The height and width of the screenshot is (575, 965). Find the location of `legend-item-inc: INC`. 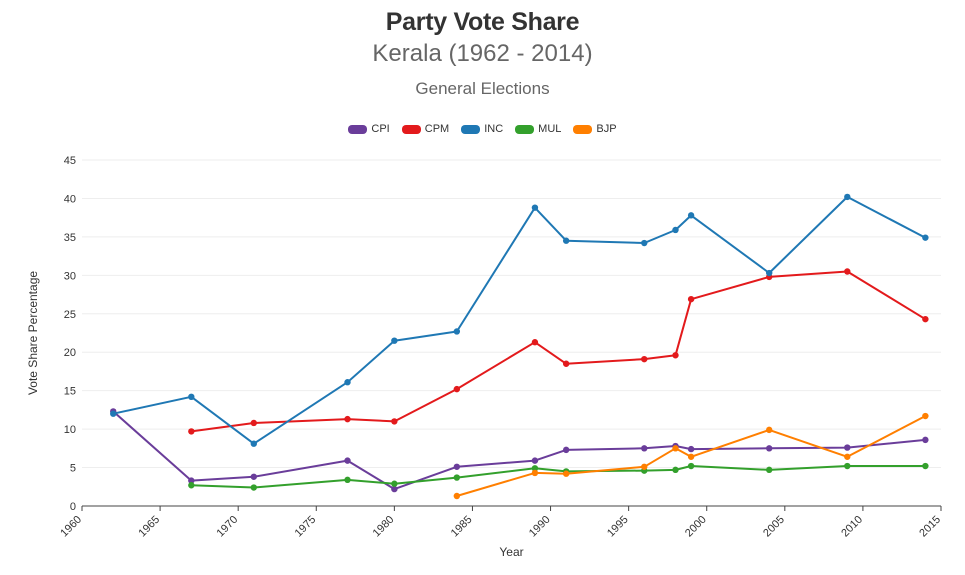

legend-item-inc: INC is located at coordinates (482, 129).